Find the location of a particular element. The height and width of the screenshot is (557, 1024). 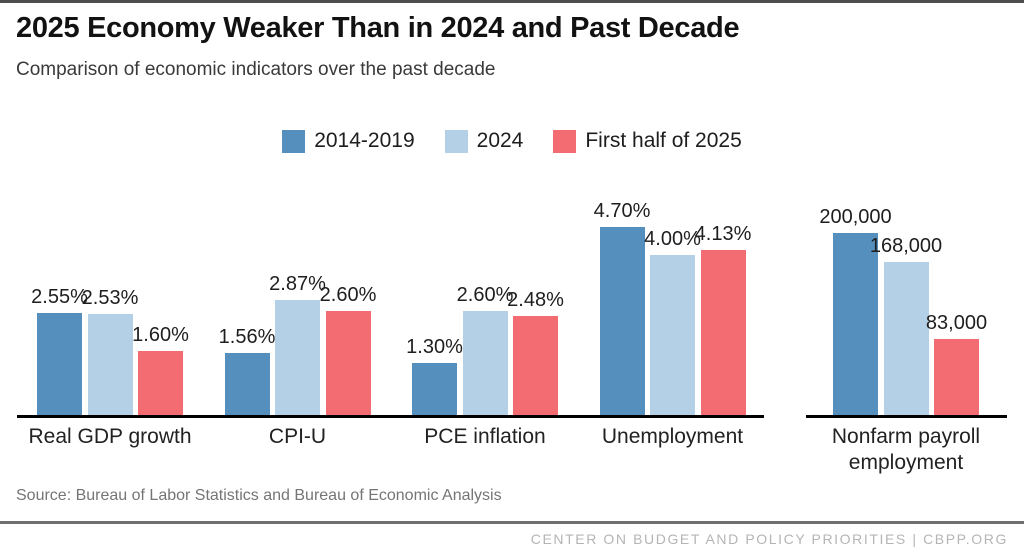

category-label-real-gdp-growth: Real GDP growth is located at coordinates (110, 436).